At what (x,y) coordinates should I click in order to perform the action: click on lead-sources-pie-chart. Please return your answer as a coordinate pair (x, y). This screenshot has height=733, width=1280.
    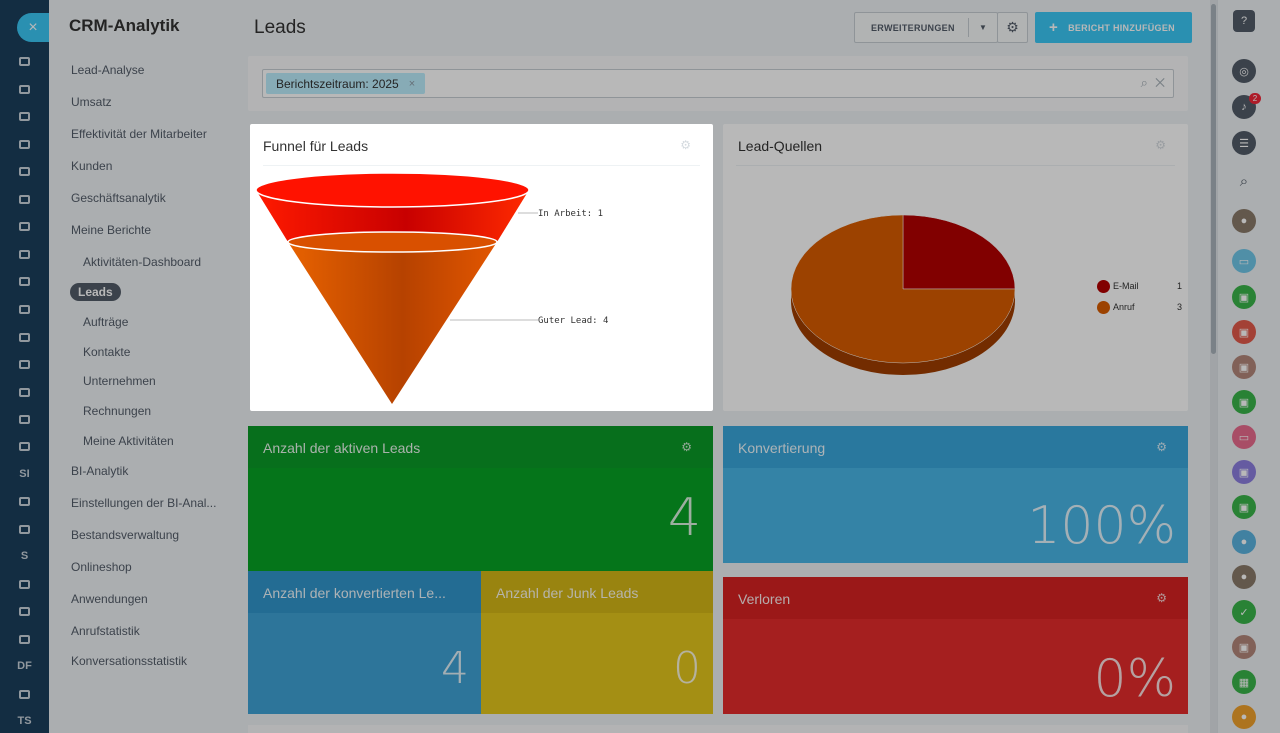
    Looking at the image, I should click on (903, 294).